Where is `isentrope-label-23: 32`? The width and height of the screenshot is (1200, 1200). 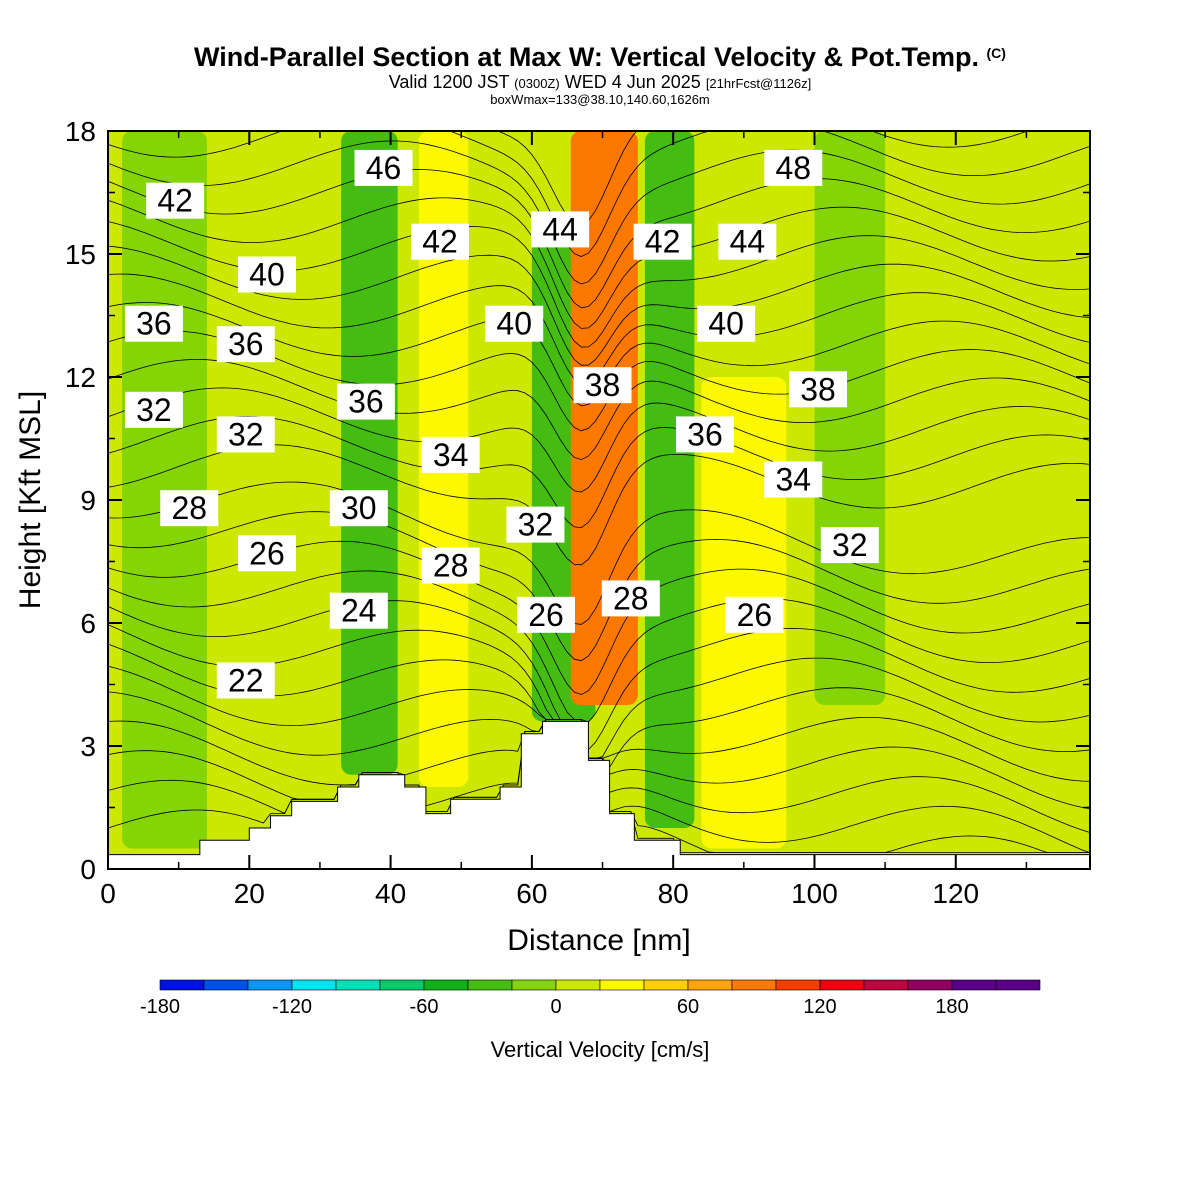 isentrope-label-23: 32 is located at coordinates (849, 545).